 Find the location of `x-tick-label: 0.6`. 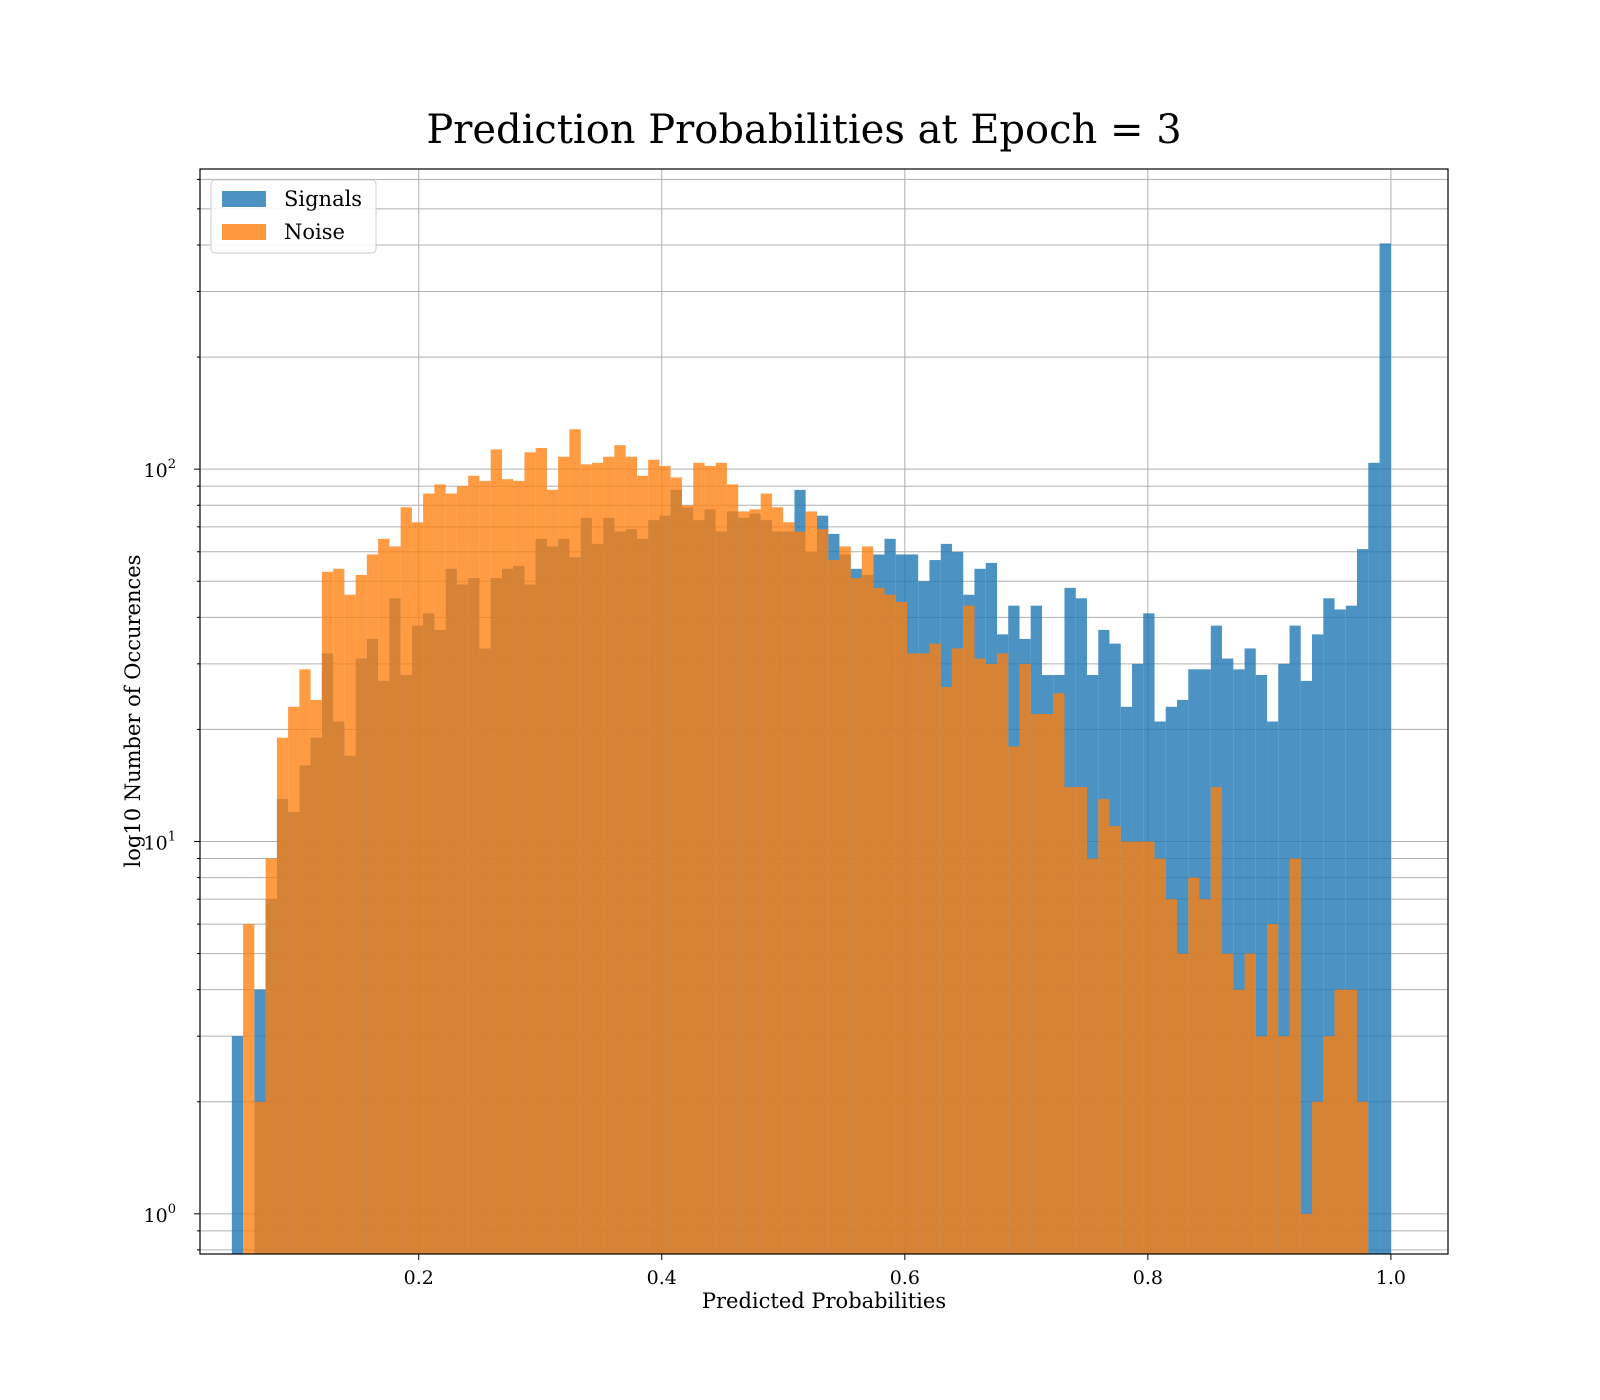

x-tick-label: 0.6 is located at coordinates (905, 1278).